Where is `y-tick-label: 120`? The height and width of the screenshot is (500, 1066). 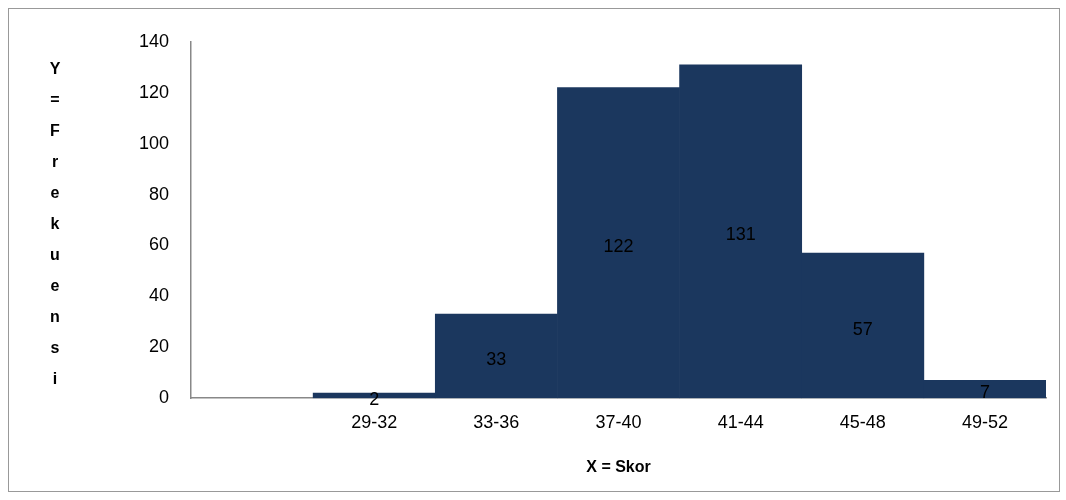 y-tick-label: 120 is located at coordinates (153, 91).